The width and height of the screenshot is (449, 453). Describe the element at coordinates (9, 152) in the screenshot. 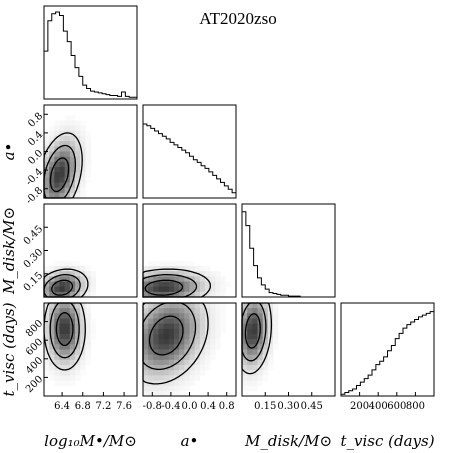

I see `y-axis-label-a: a•` at that location.